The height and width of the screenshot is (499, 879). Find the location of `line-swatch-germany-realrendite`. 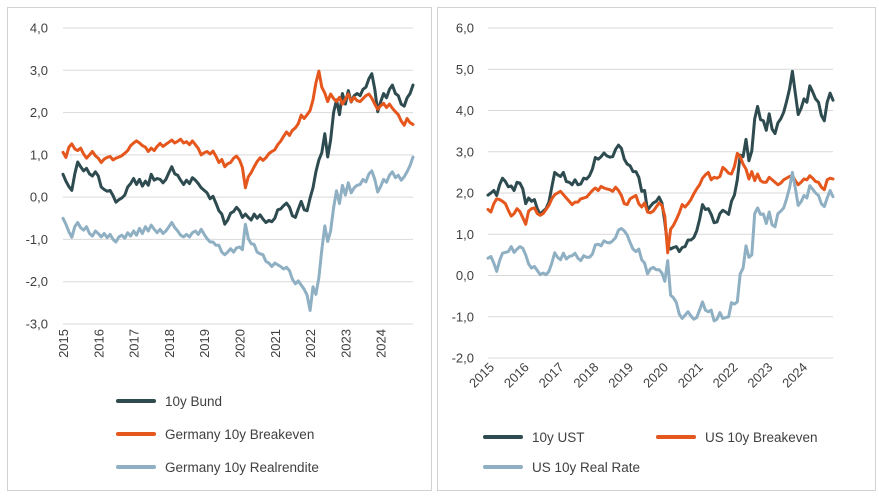

line-swatch-germany-realrendite is located at coordinates (136, 467).